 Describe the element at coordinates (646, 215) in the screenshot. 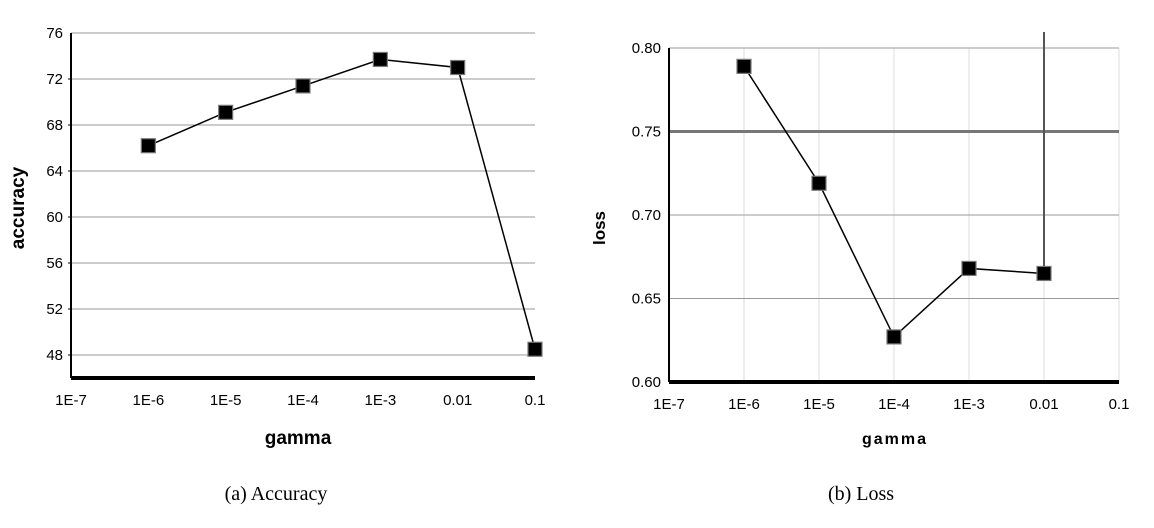

I see `y-tick-label: 0.70` at that location.